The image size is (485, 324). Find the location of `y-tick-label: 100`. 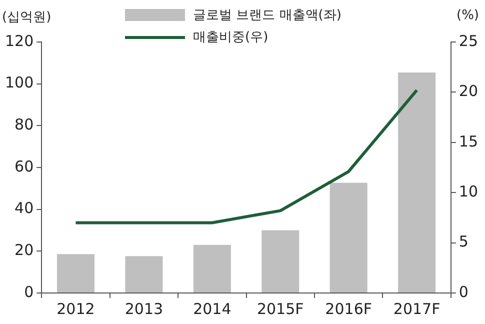

y-tick-label: 100 is located at coordinates (19, 83).